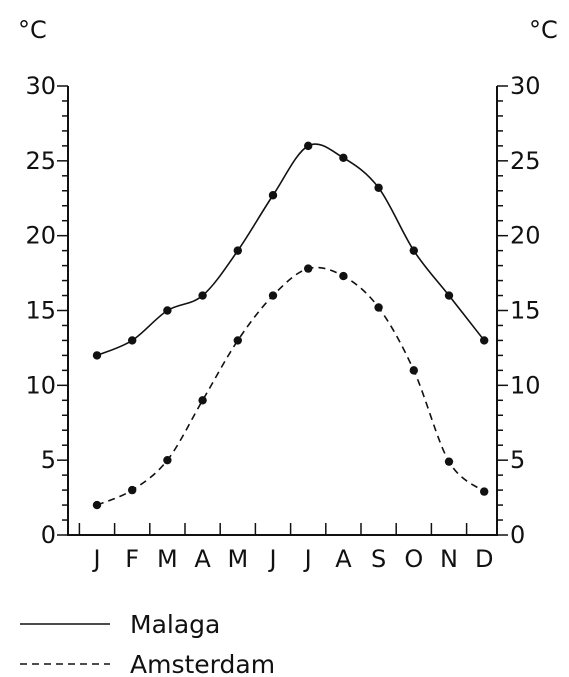  I want to click on right-y-tick-label: 5, so click(517, 460).